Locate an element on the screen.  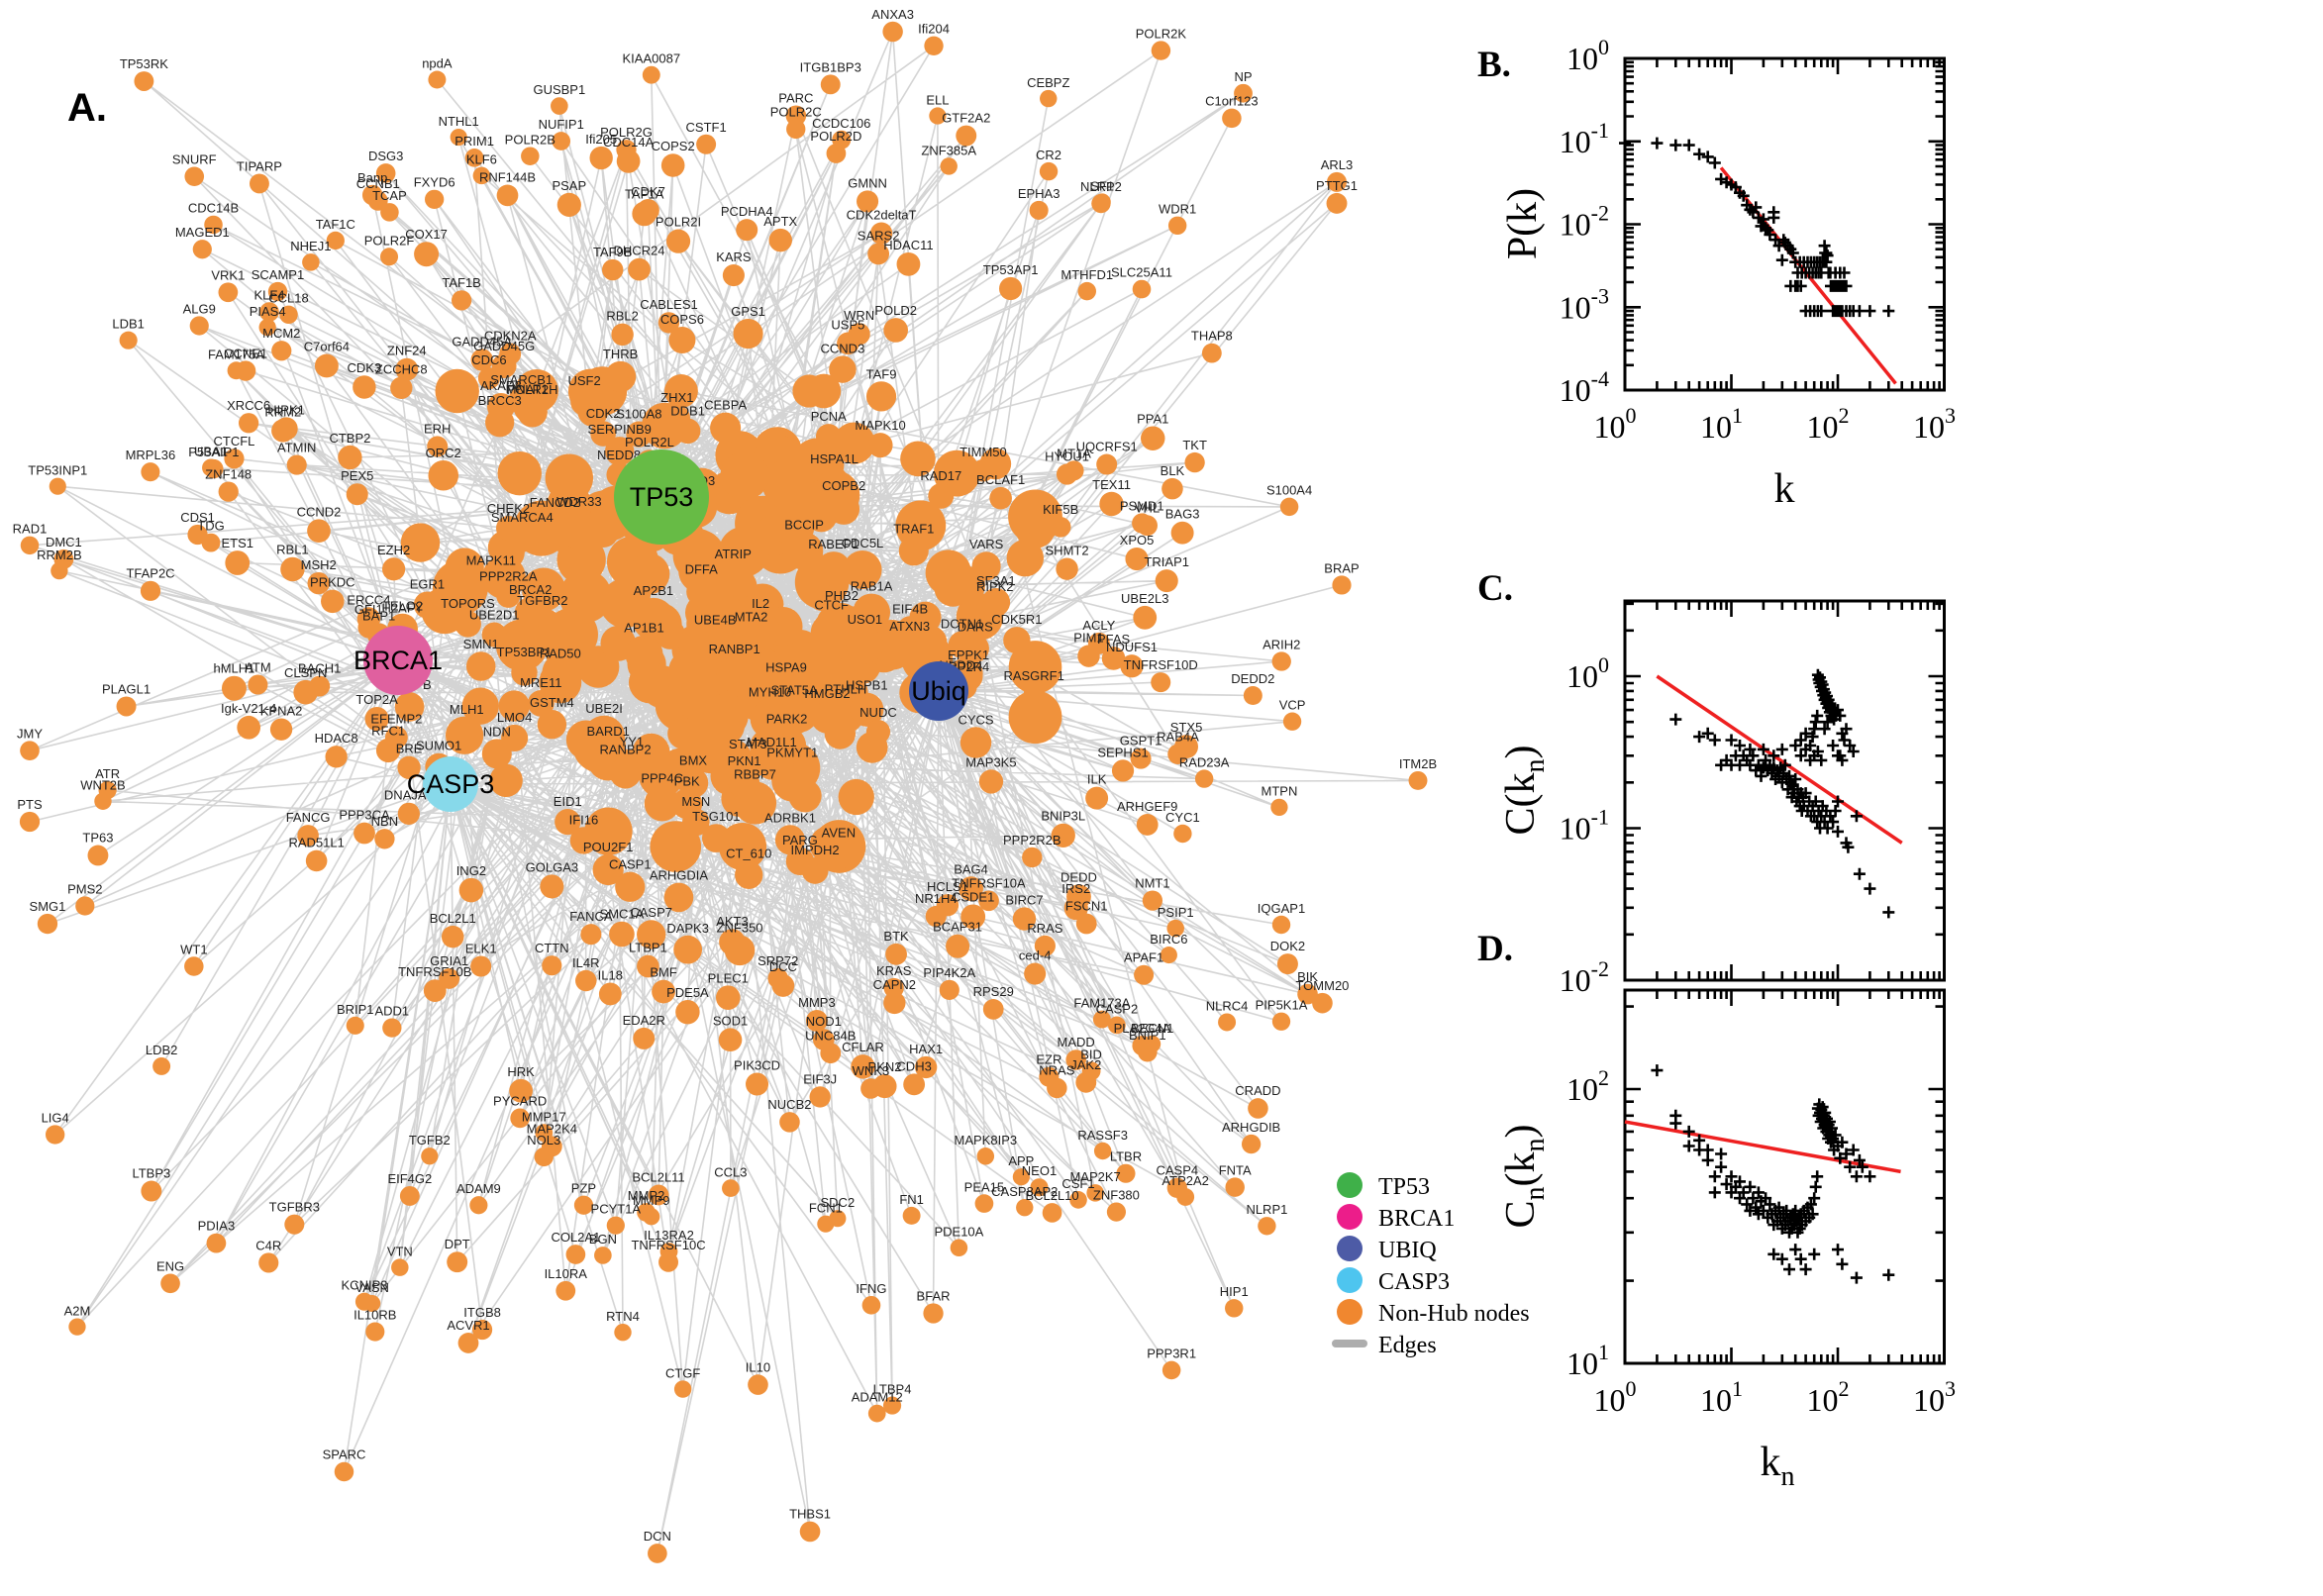
node-label: ARL3 is located at coordinates (1337, 164).